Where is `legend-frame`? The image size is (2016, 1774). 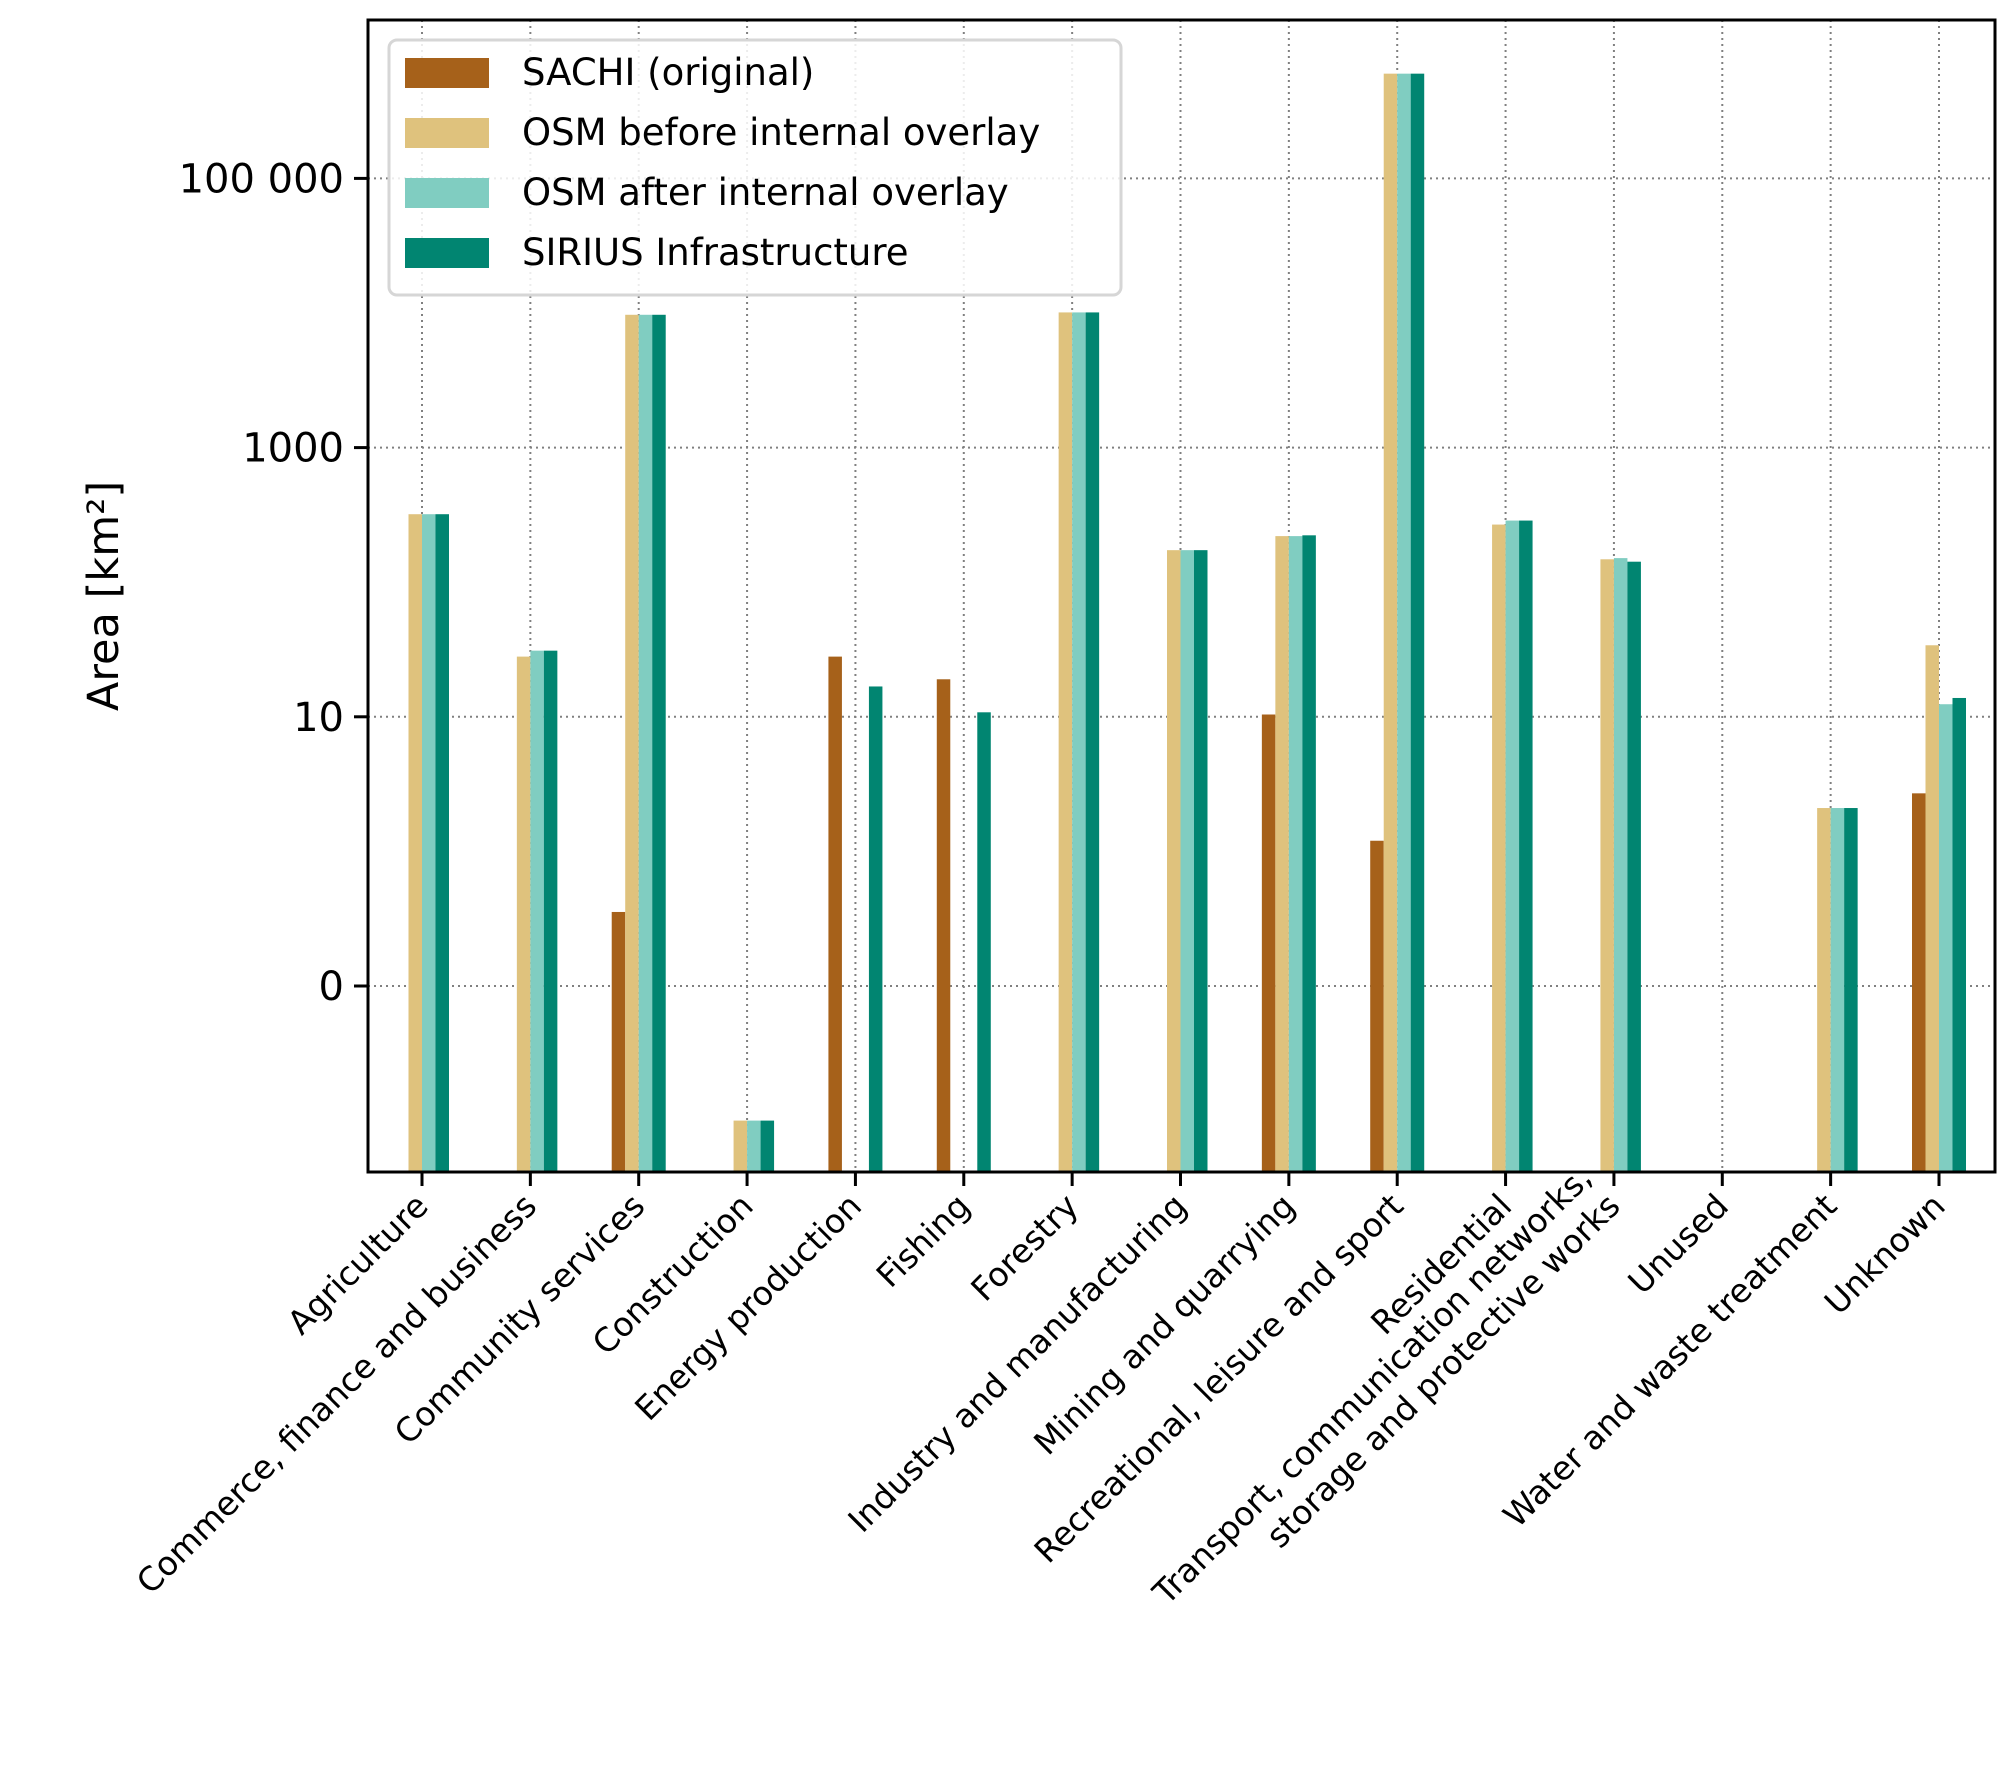
legend-frame is located at coordinates (755, 167).